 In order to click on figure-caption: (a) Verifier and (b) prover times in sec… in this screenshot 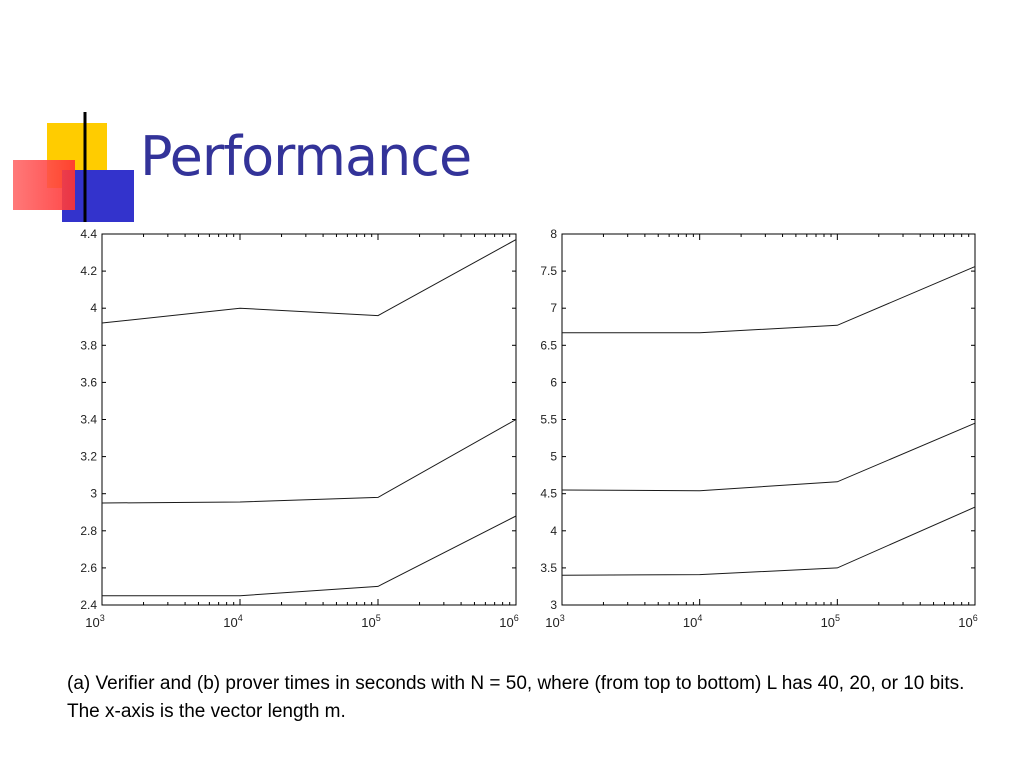, I will do `click(516, 697)`.